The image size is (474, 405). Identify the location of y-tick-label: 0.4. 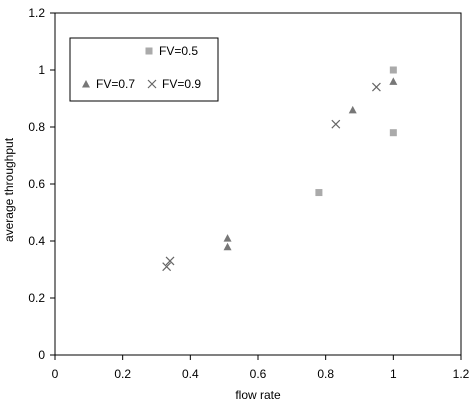
(36, 241).